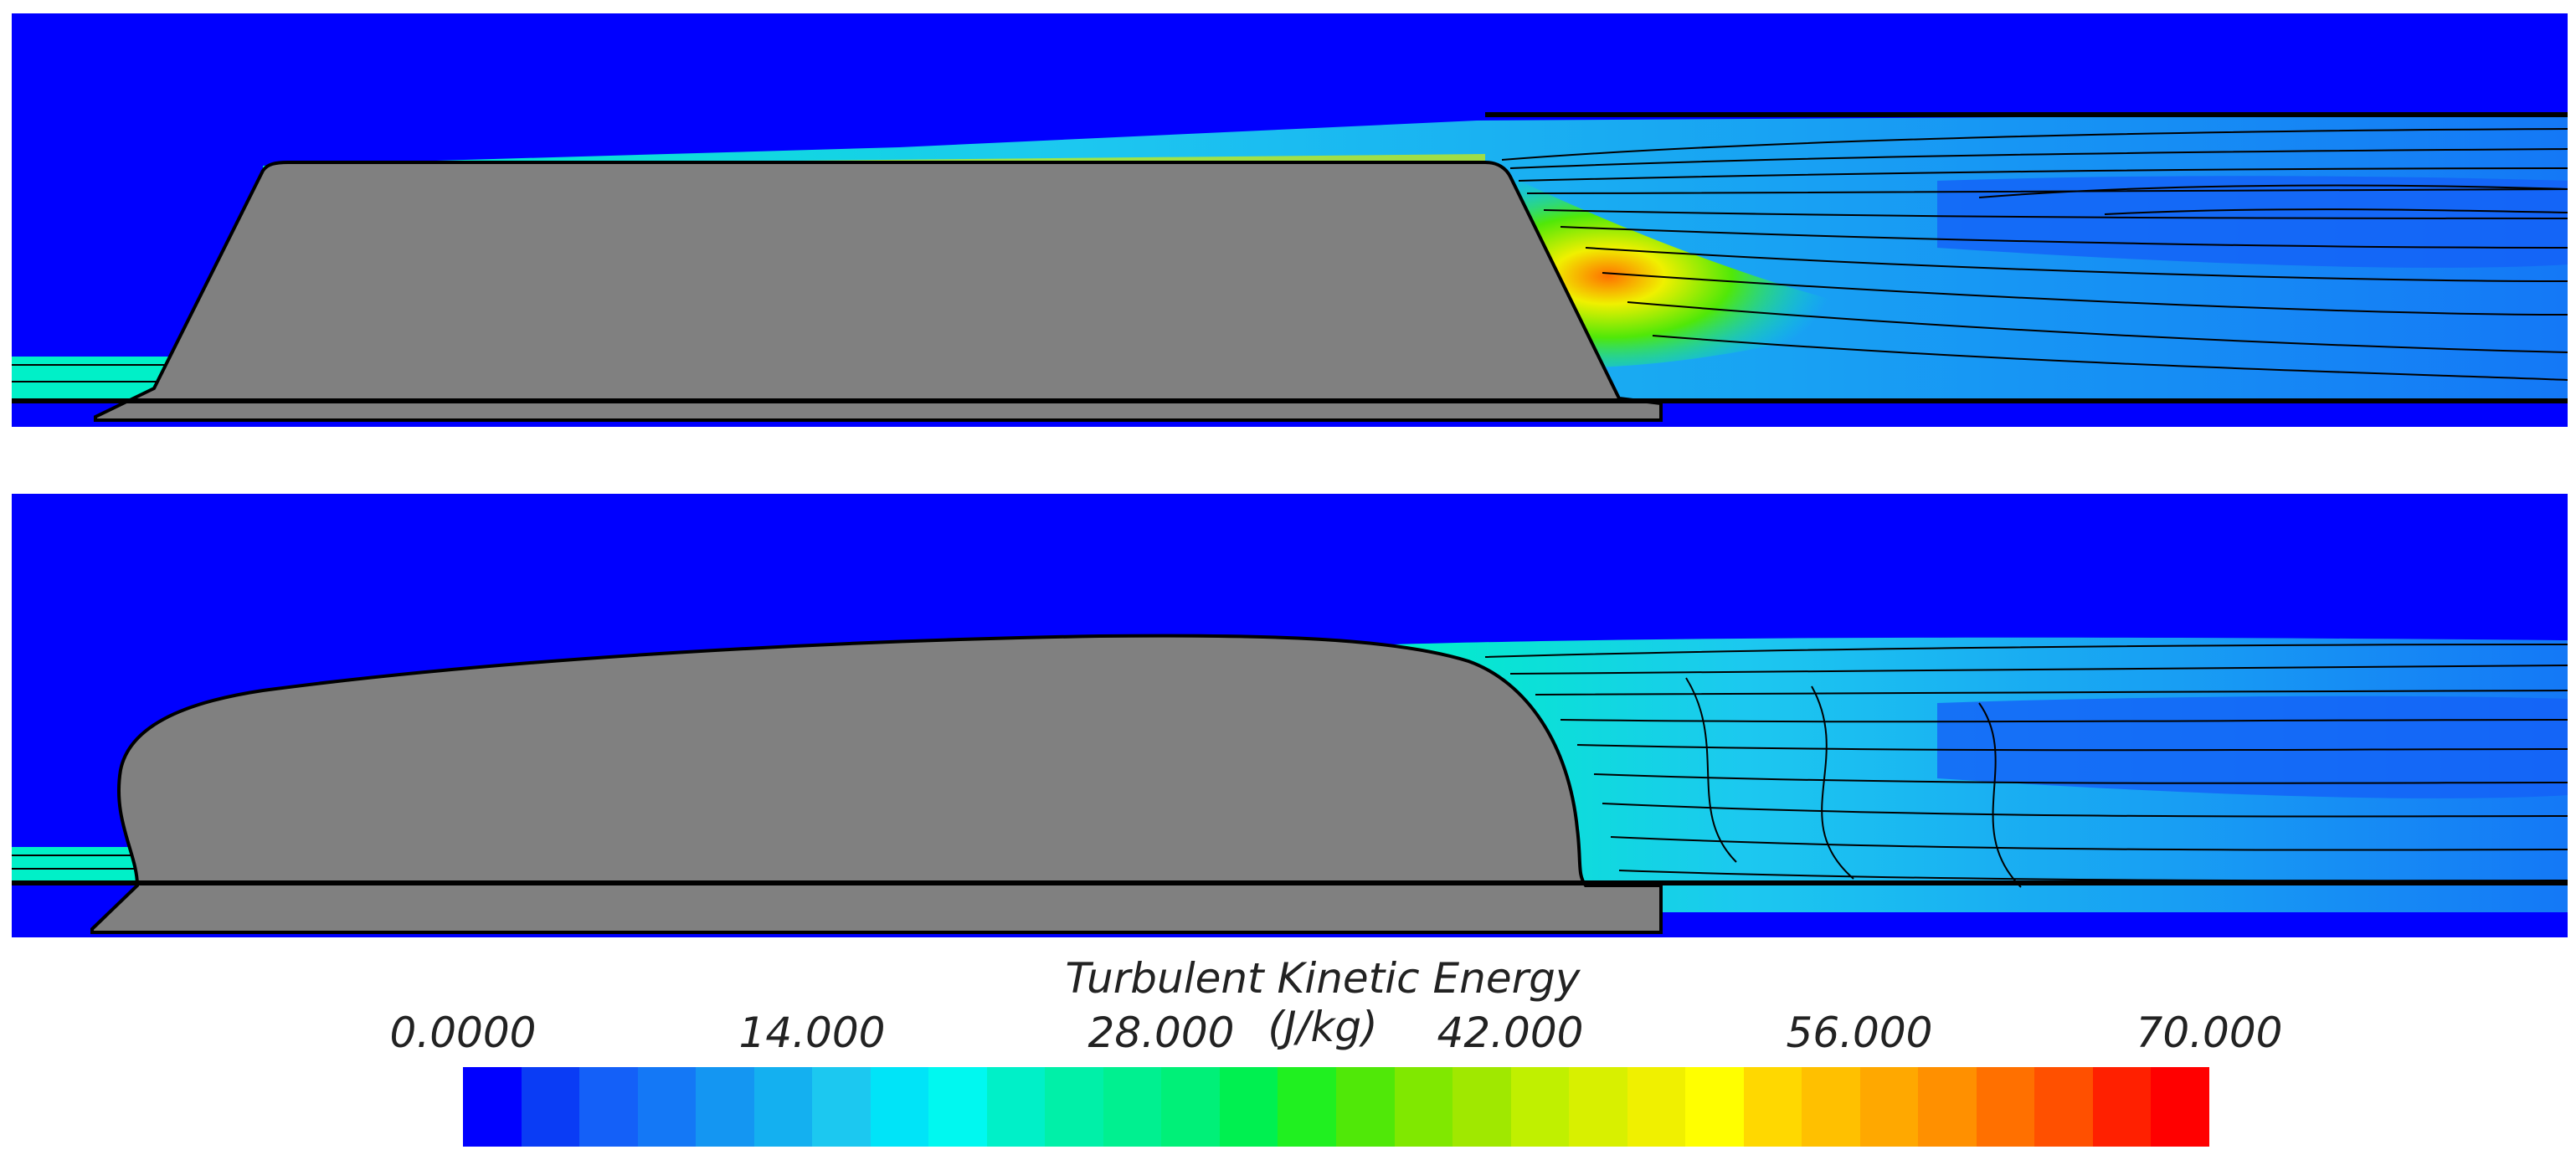  I want to click on hot-zone, so click(1690, 266).